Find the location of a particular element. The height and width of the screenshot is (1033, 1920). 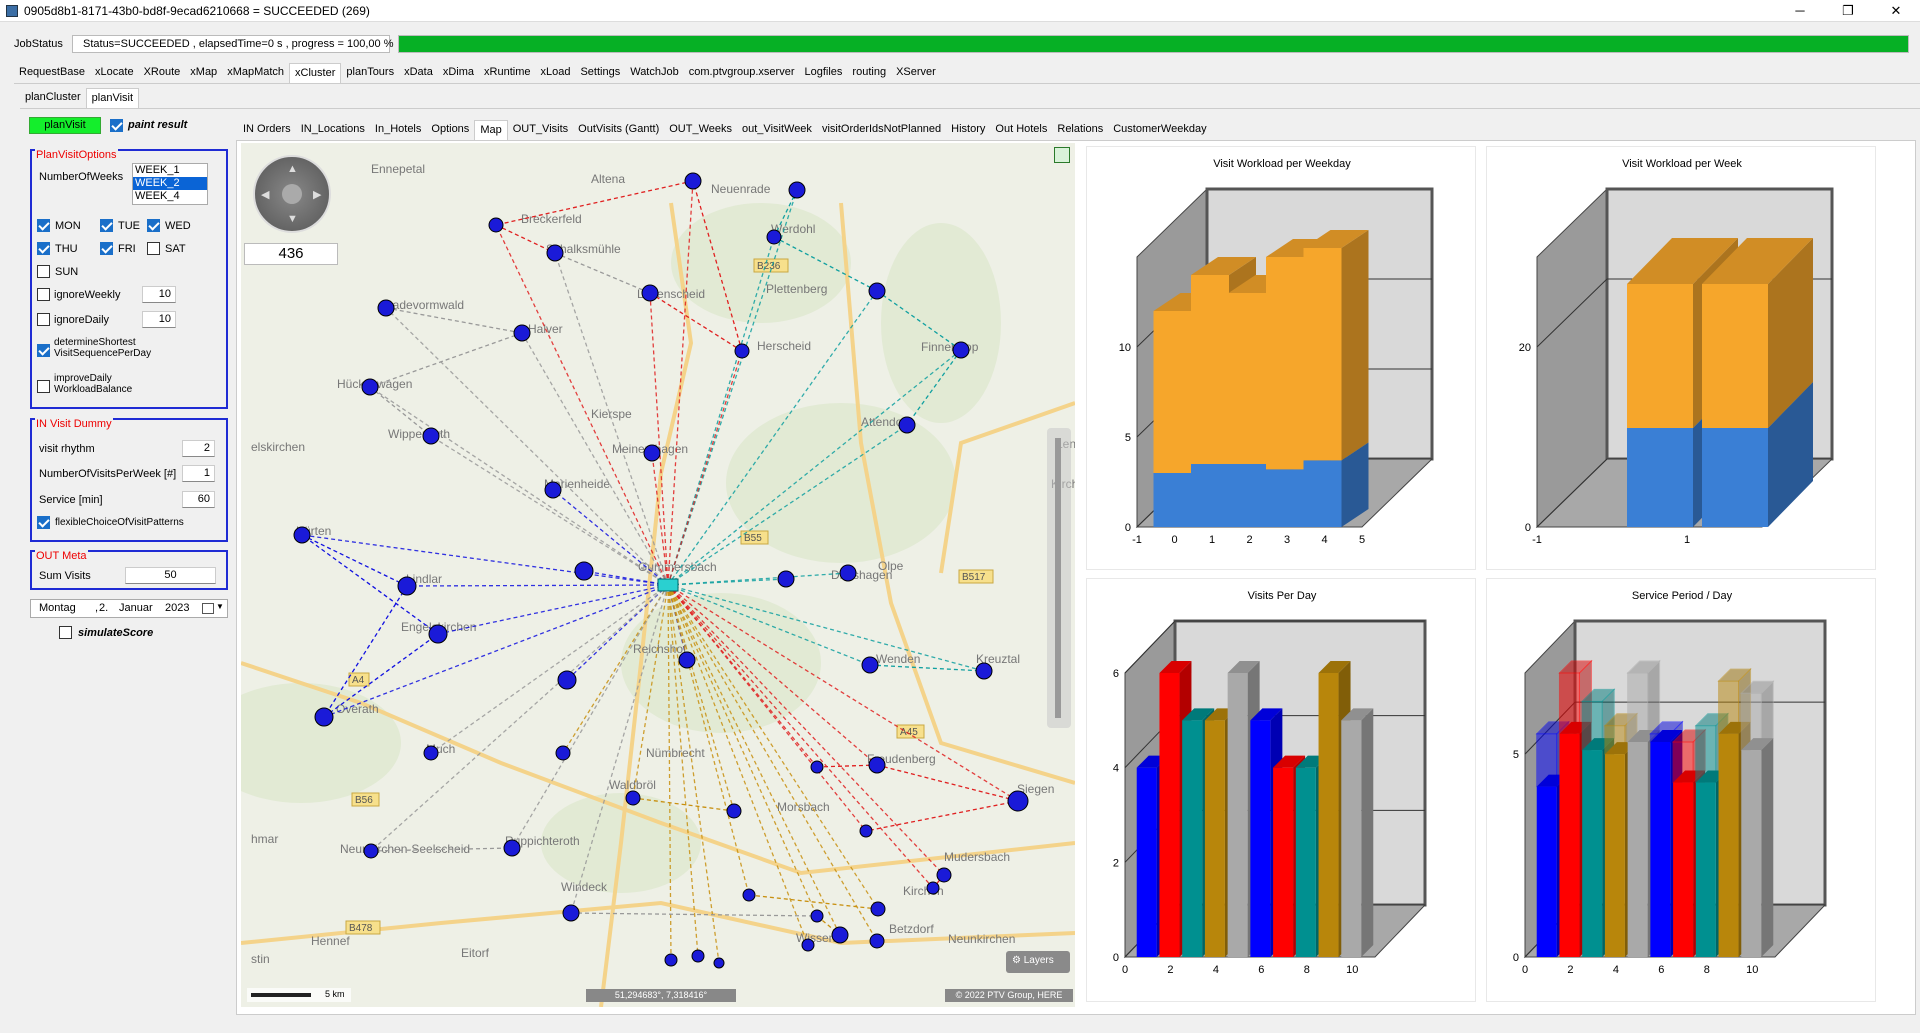

pan-down-icon: ▼ is located at coordinates (292, 219).